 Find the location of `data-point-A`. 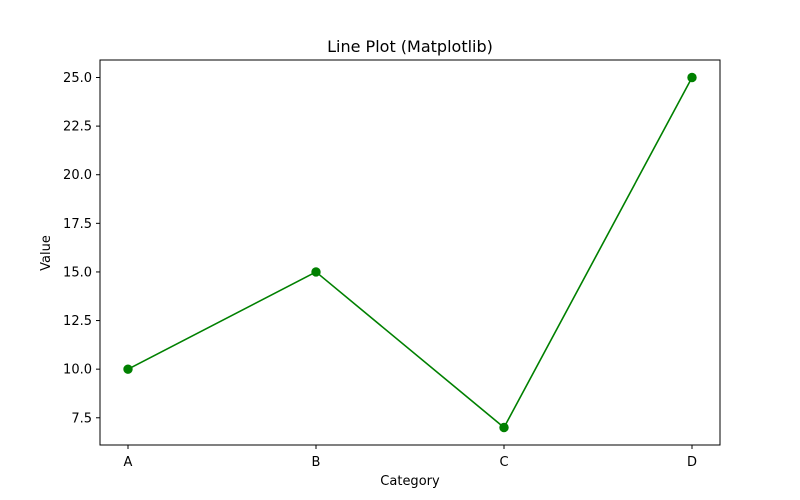

data-point-A is located at coordinates (128, 369).